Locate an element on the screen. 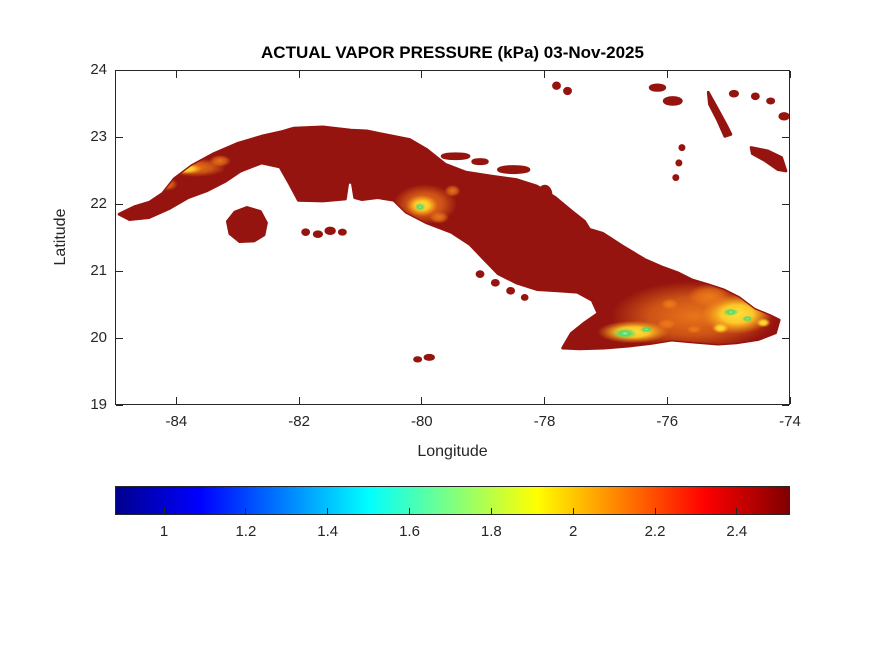 Image resolution: width=875 pixels, height=656 pixels. colorbar-tick-label: 2 is located at coordinates (573, 531).